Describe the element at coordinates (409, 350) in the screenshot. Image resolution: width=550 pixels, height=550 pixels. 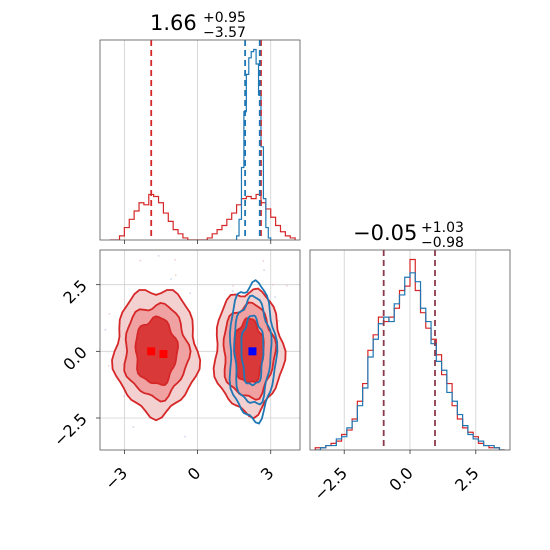
I see `hist-param2-quantile-lines` at that location.